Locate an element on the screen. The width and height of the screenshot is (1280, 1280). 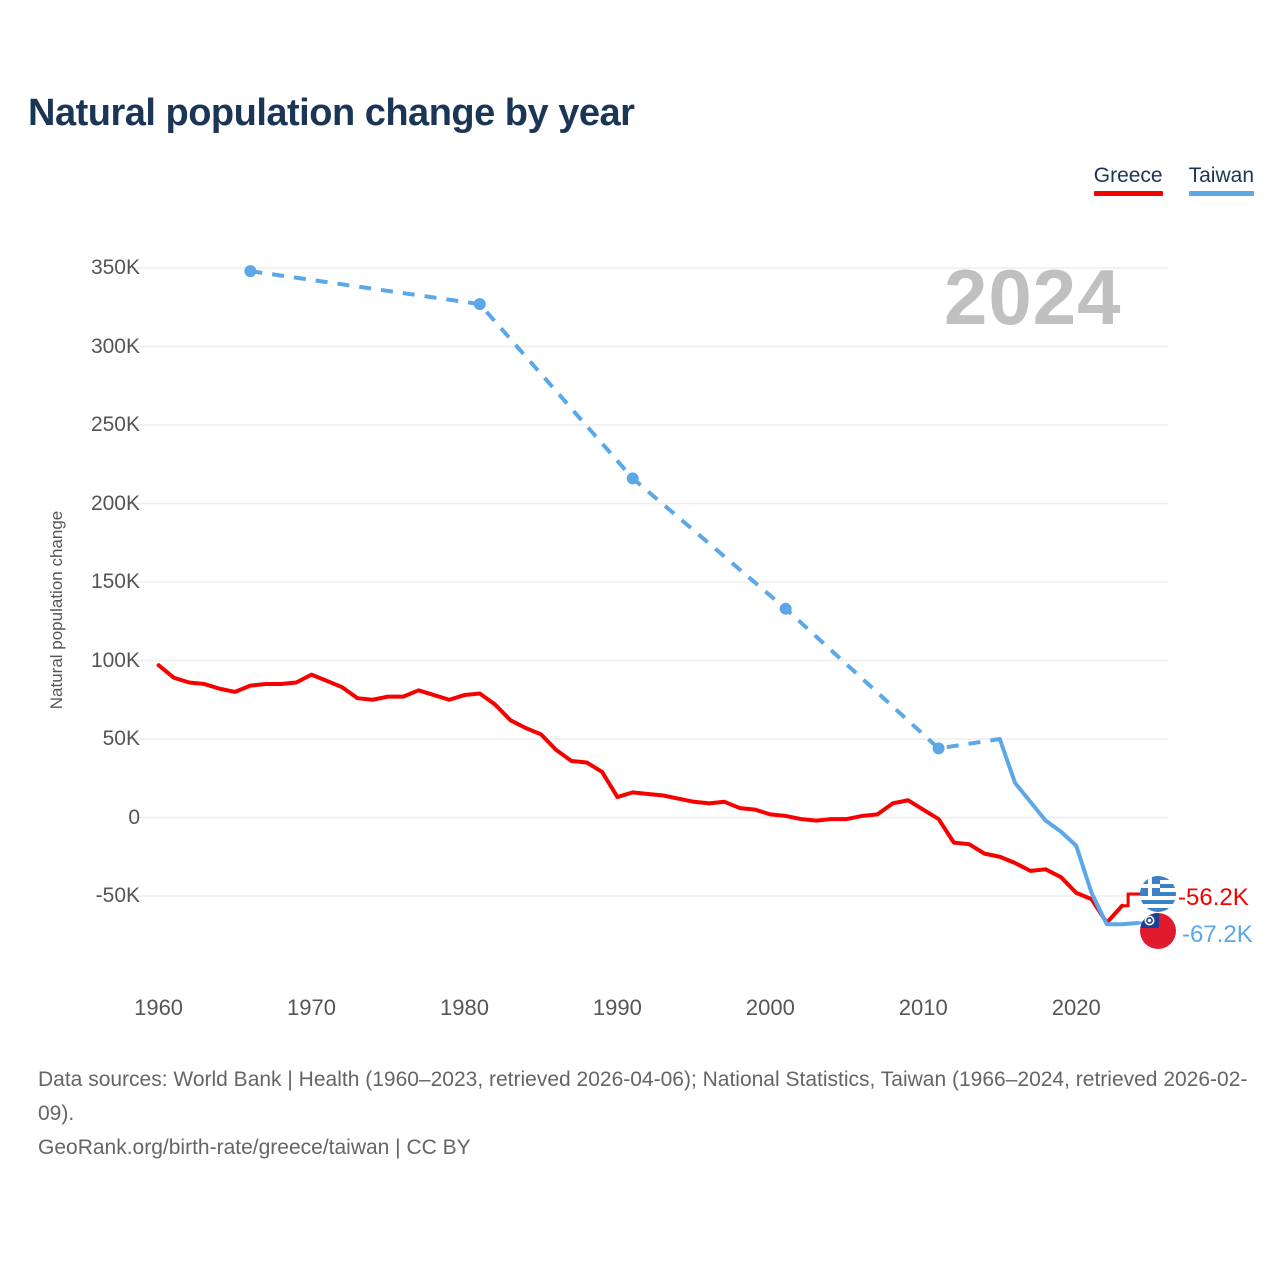
y-axis-tick-label: 100K is located at coordinates (115, 660).